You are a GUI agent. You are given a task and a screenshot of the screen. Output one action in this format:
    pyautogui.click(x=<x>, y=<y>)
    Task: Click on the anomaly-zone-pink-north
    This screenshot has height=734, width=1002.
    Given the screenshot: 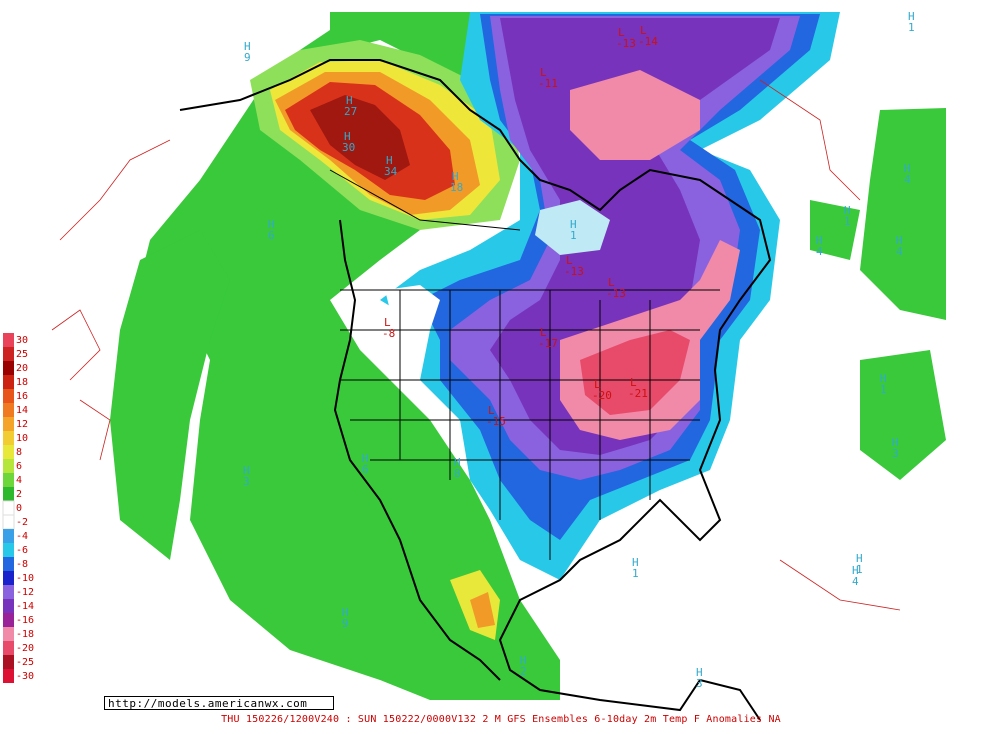 What is the action you would take?
    pyautogui.click(x=635, y=115)
    